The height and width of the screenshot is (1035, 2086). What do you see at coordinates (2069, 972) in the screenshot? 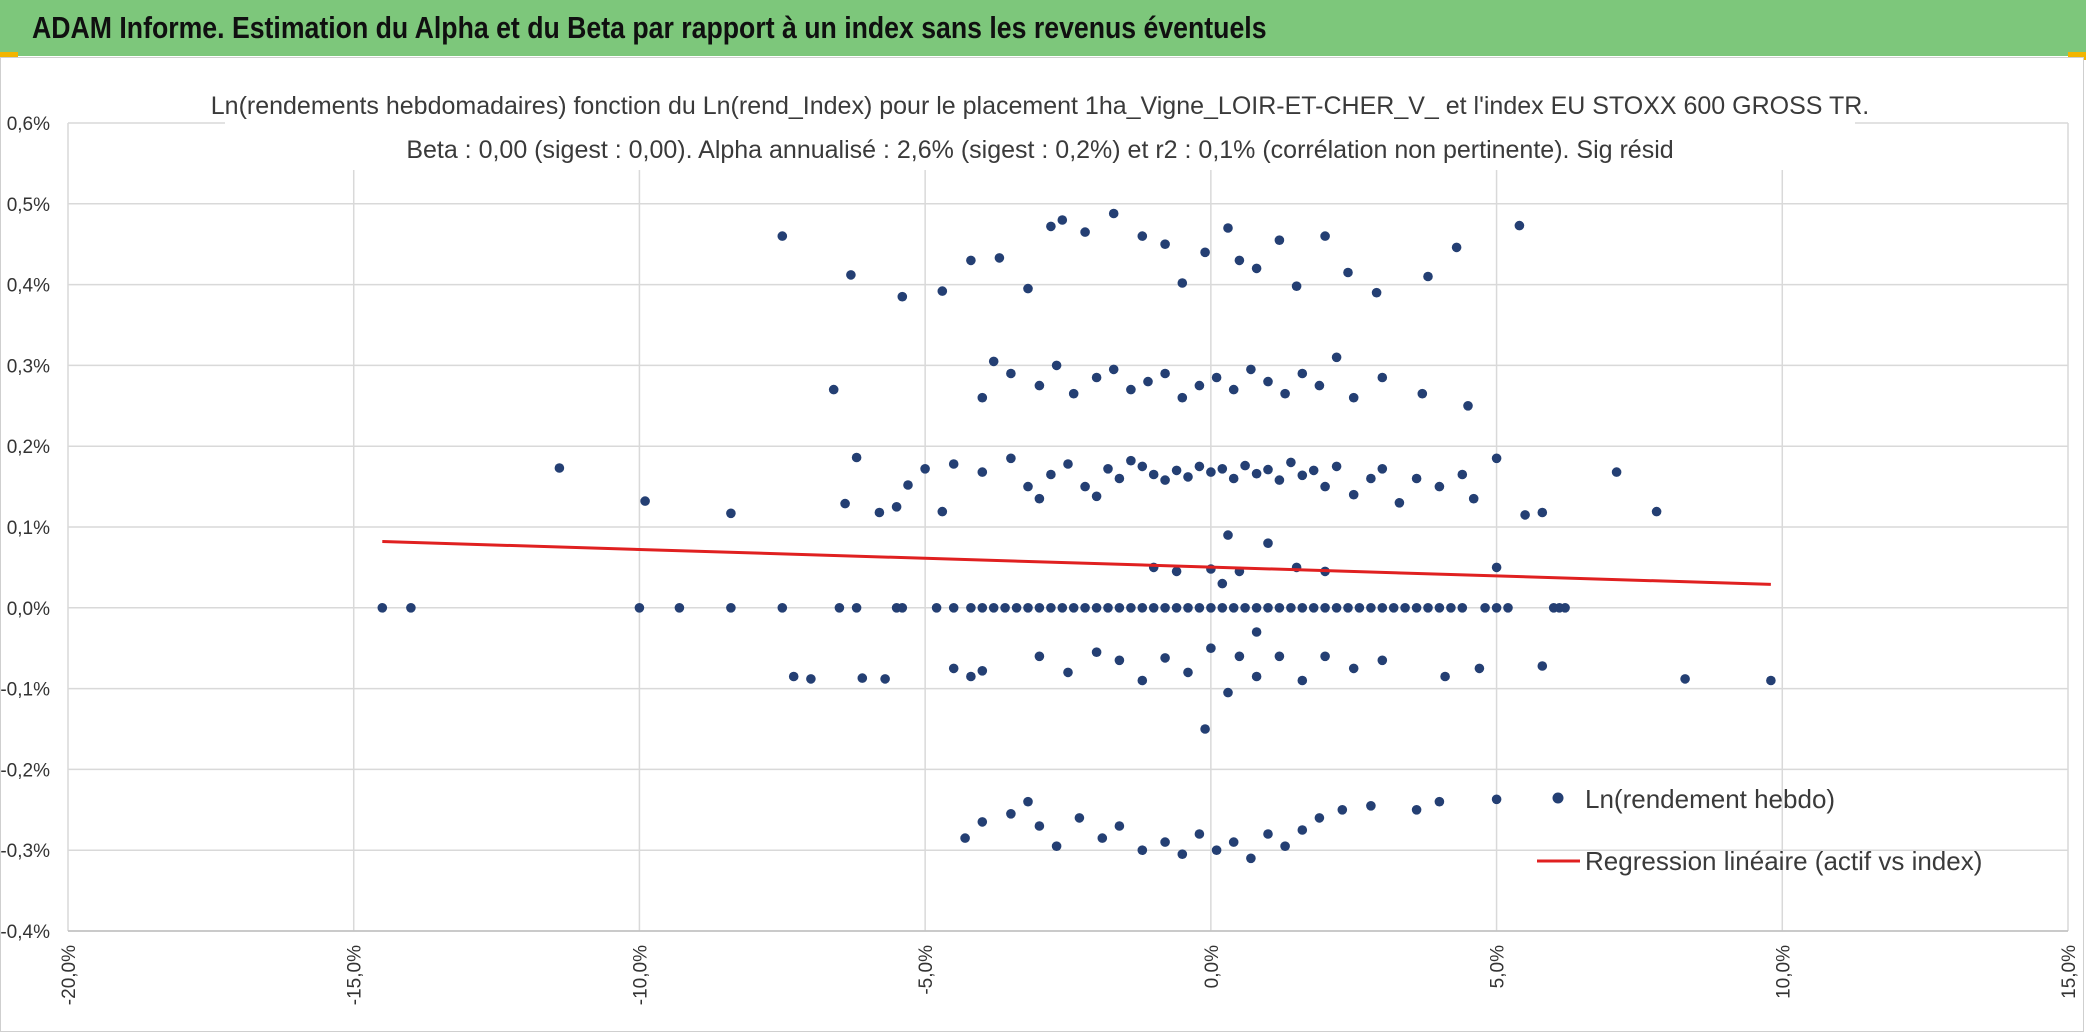
I see `x-tick-label: 15,0%` at bounding box center [2069, 972].